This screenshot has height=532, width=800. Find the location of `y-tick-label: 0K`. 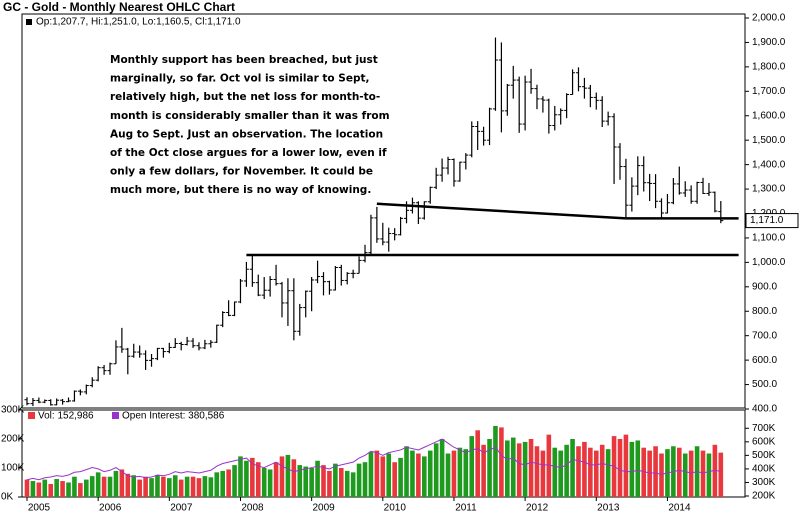

y-tick-label: 0K is located at coordinates (7, 497).